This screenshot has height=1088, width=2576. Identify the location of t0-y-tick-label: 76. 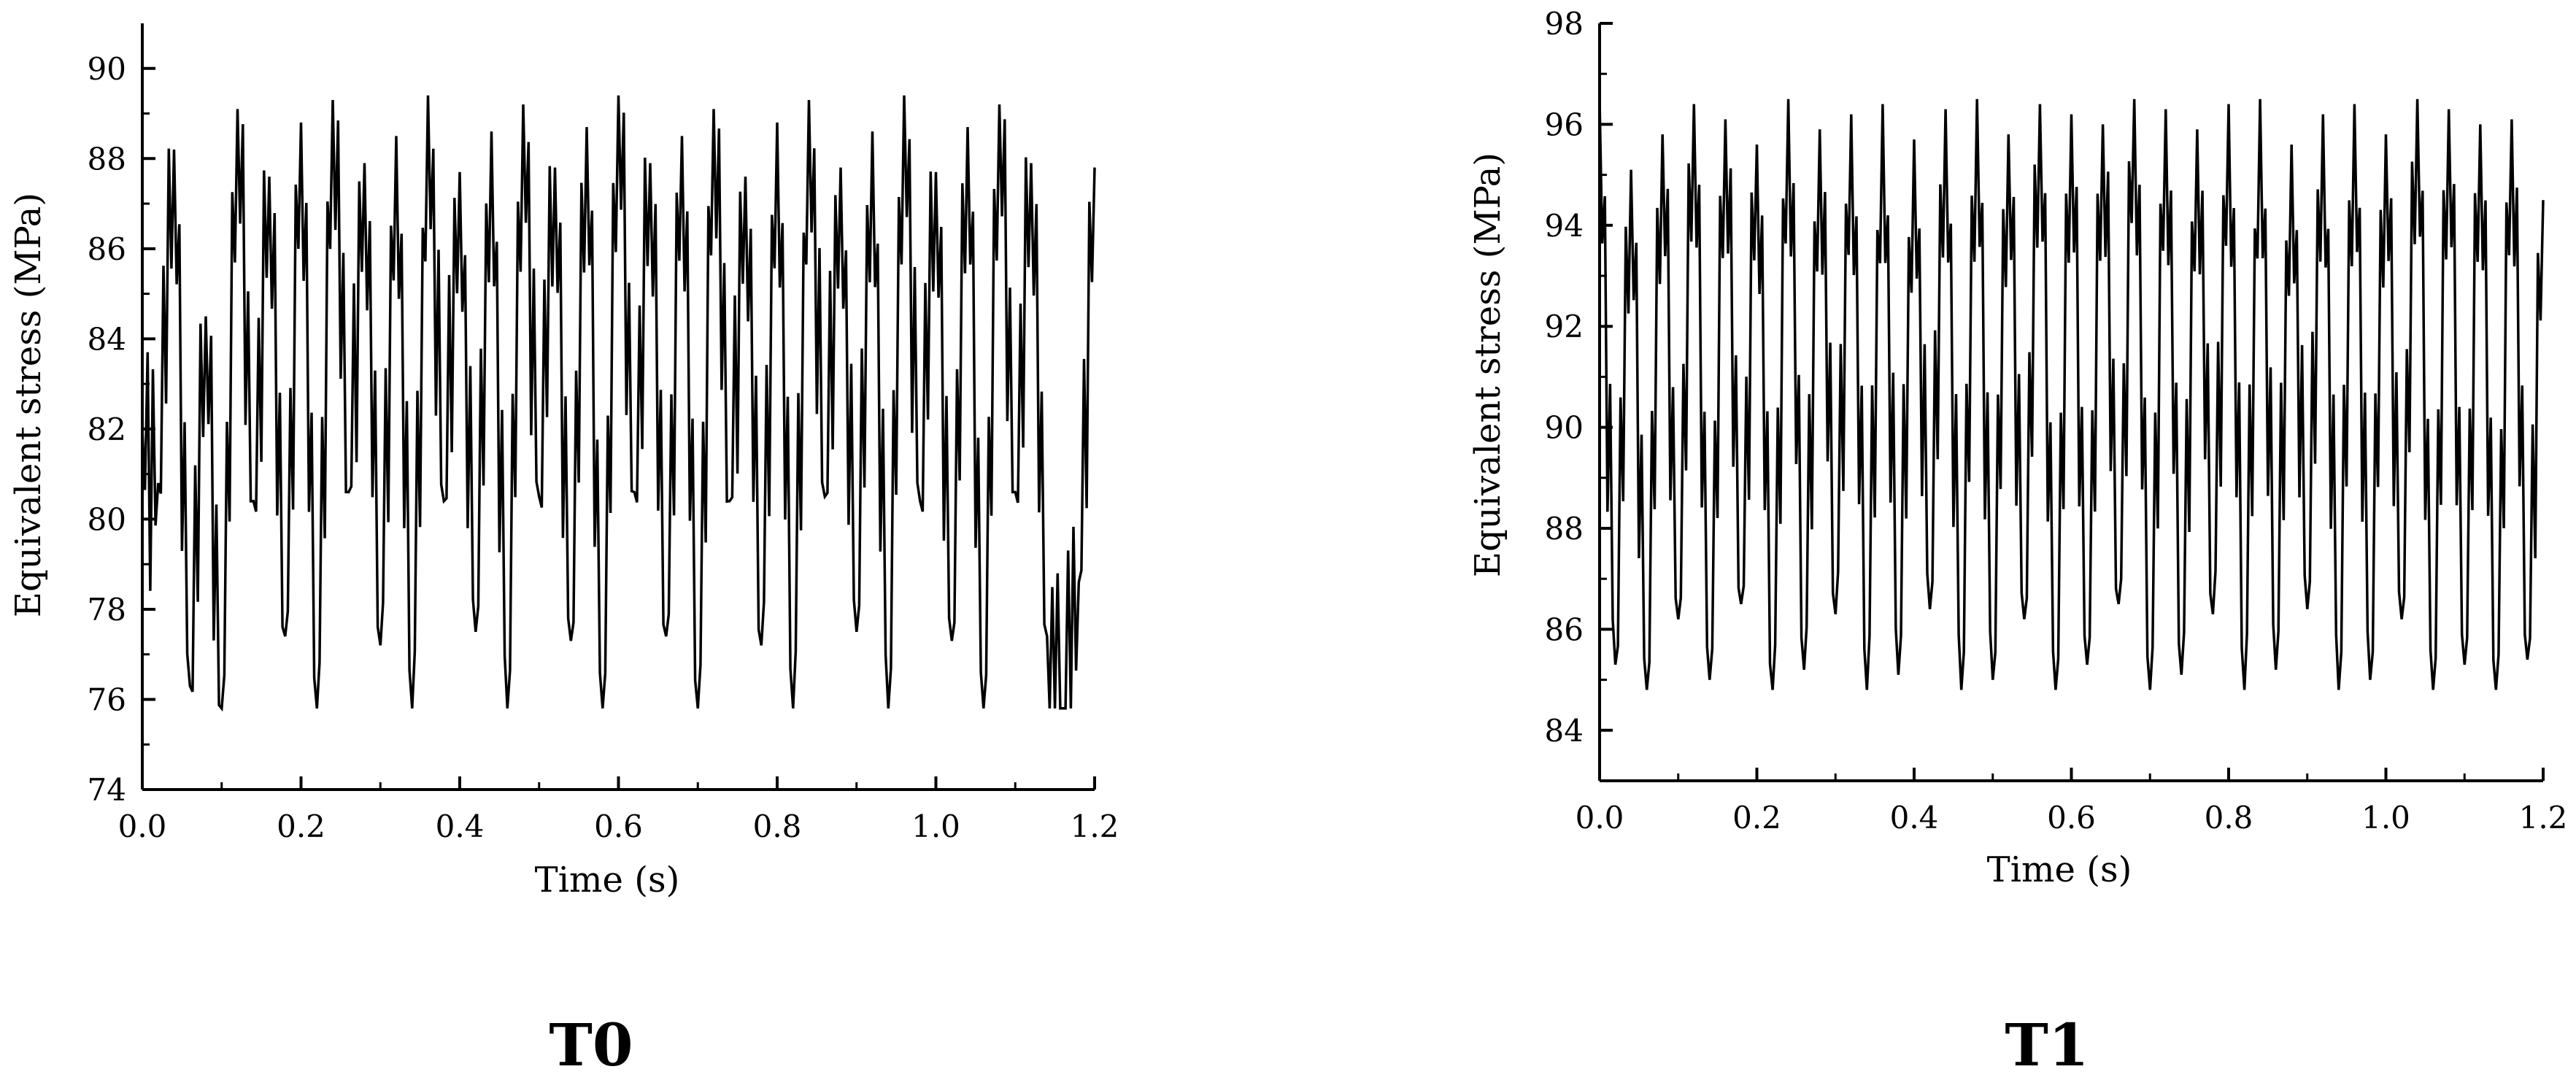
(107, 699).